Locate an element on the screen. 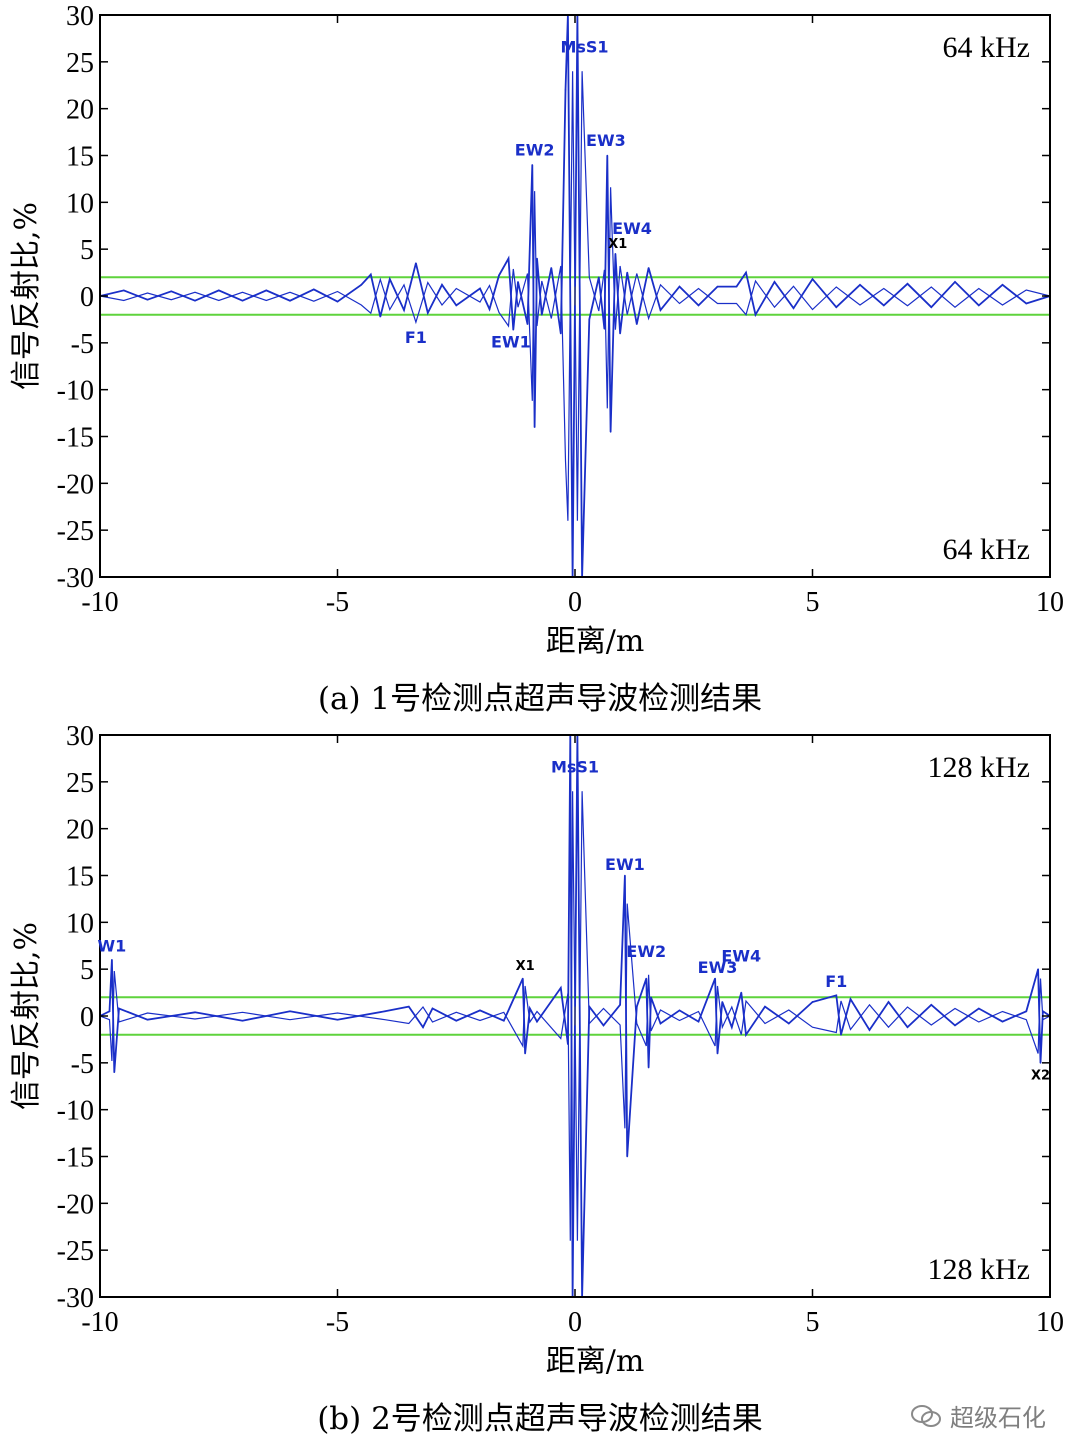 This screenshot has width=1080, height=1451. y-axis-label: 信号反射比,% is located at coordinates (26, 1016).